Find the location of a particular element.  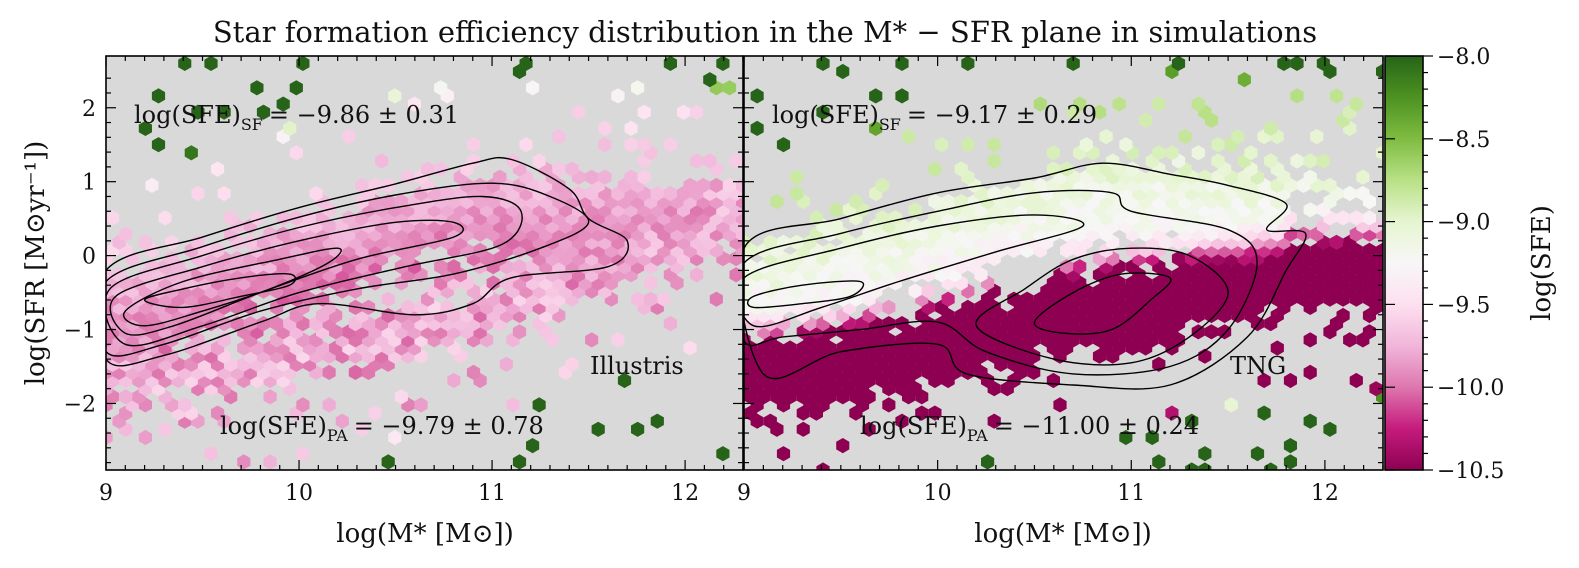

y-tick-label: 2 is located at coordinates (89, 109).